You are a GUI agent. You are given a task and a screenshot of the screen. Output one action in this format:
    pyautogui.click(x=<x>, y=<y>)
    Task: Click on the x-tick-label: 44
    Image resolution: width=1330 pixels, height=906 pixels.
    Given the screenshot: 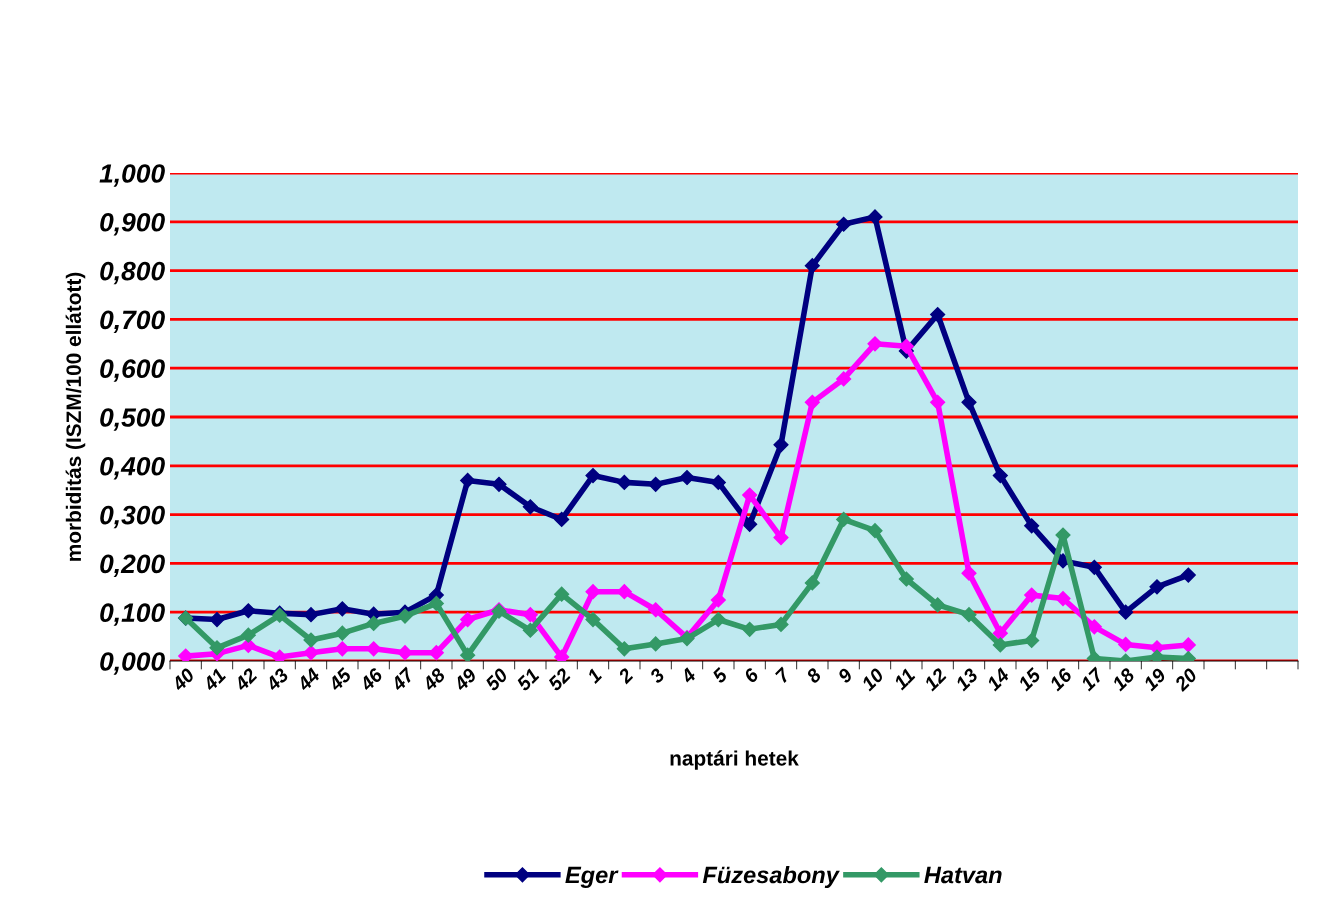 What is the action you would take?
    pyautogui.click(x=308, y=680)
    